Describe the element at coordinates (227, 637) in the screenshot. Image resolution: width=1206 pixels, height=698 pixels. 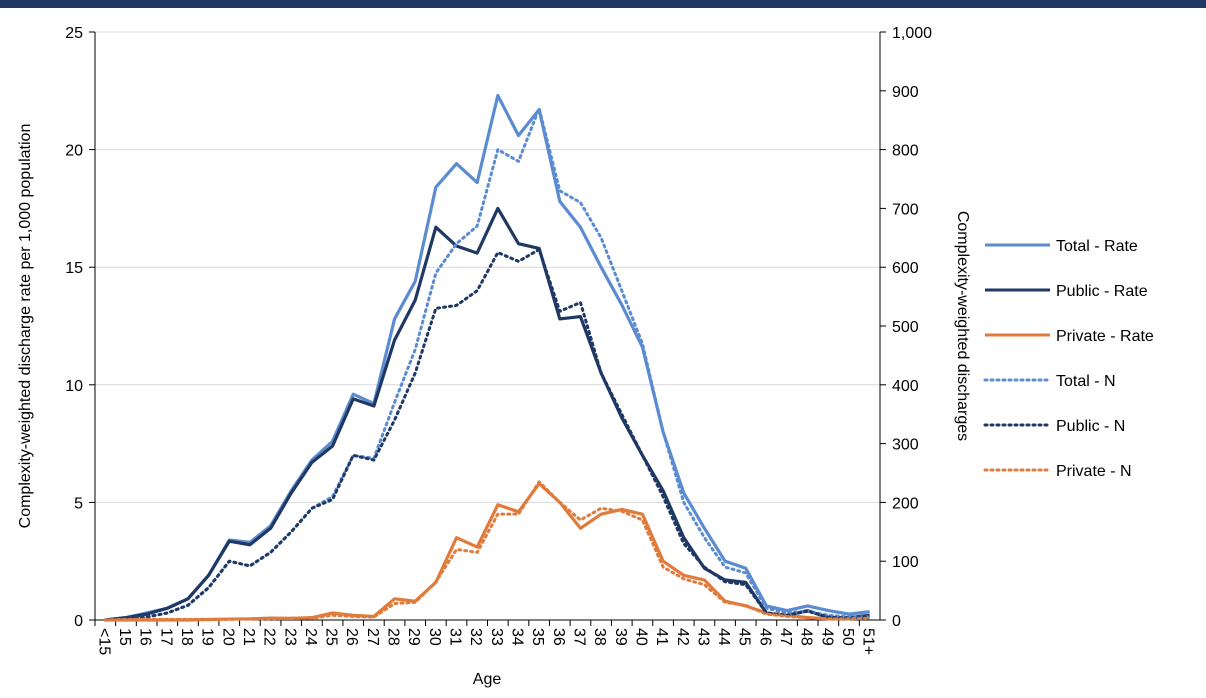
I see `x-tick-label: 20` at that location.